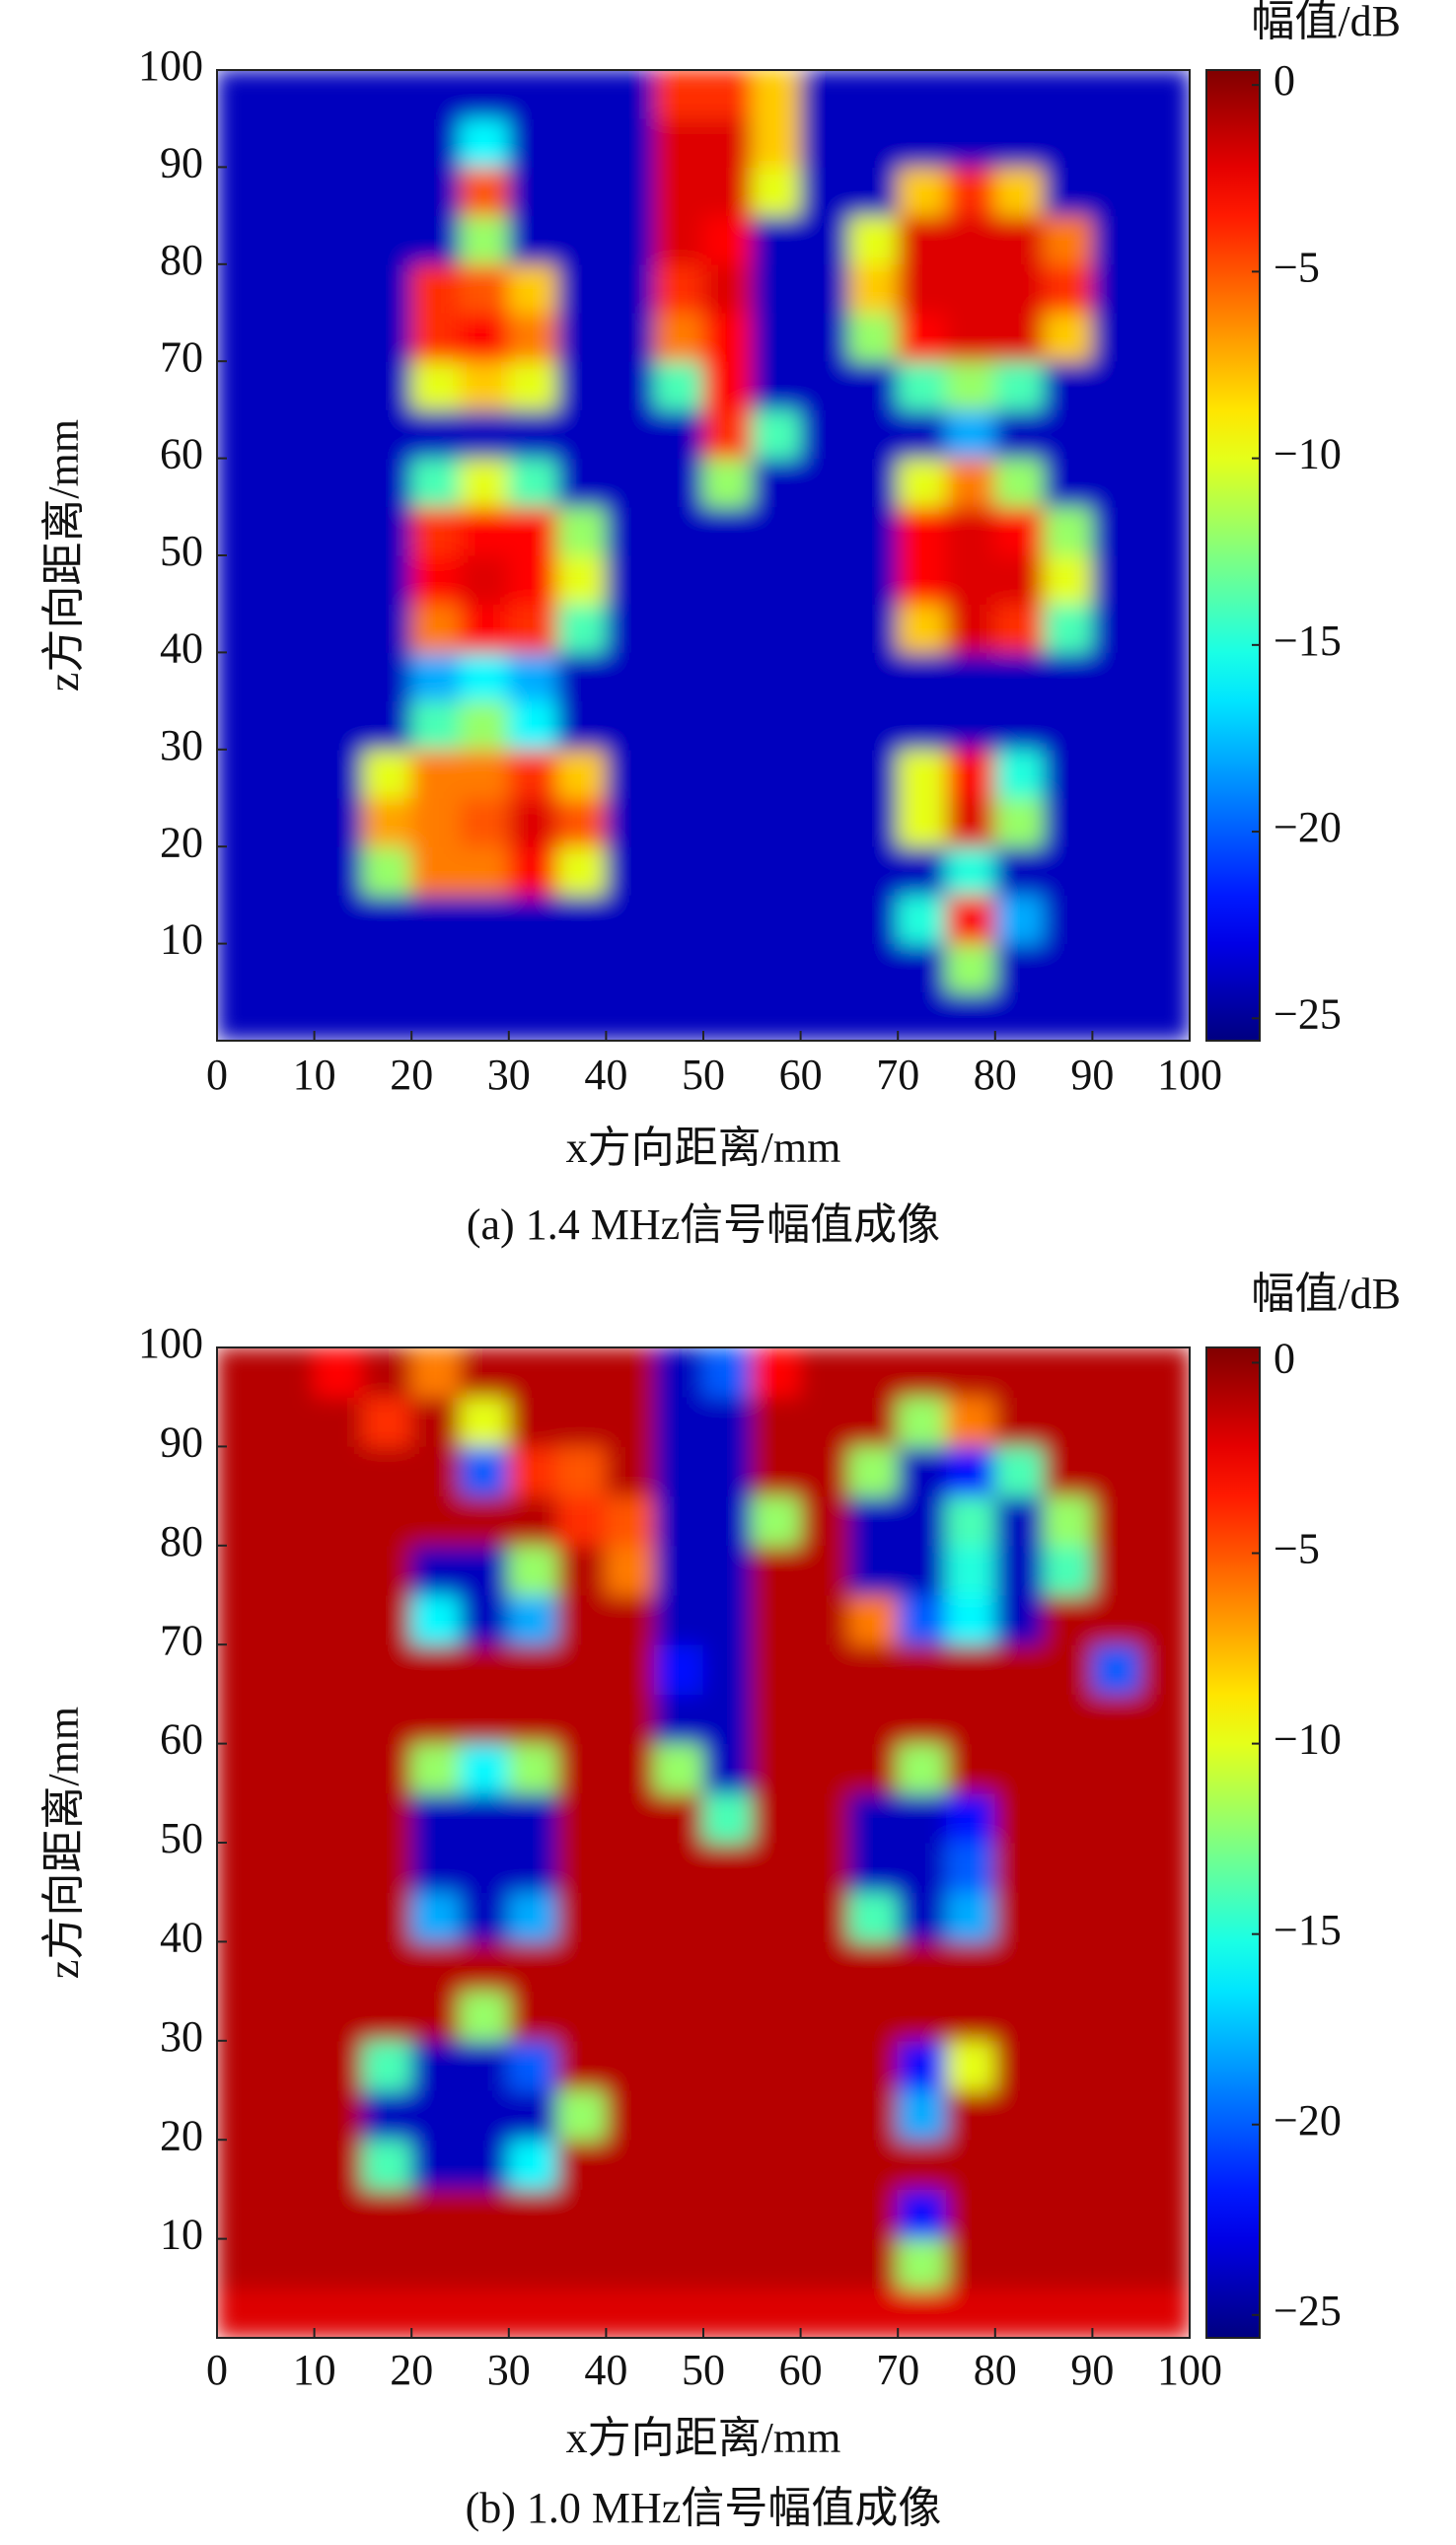 This screenshot has height=2545, width=1456. Describe the element at coordinates (703, 1224) in the screenshot. I see `caption: (a) 1.4 MHz信号幅值成像` at that location.